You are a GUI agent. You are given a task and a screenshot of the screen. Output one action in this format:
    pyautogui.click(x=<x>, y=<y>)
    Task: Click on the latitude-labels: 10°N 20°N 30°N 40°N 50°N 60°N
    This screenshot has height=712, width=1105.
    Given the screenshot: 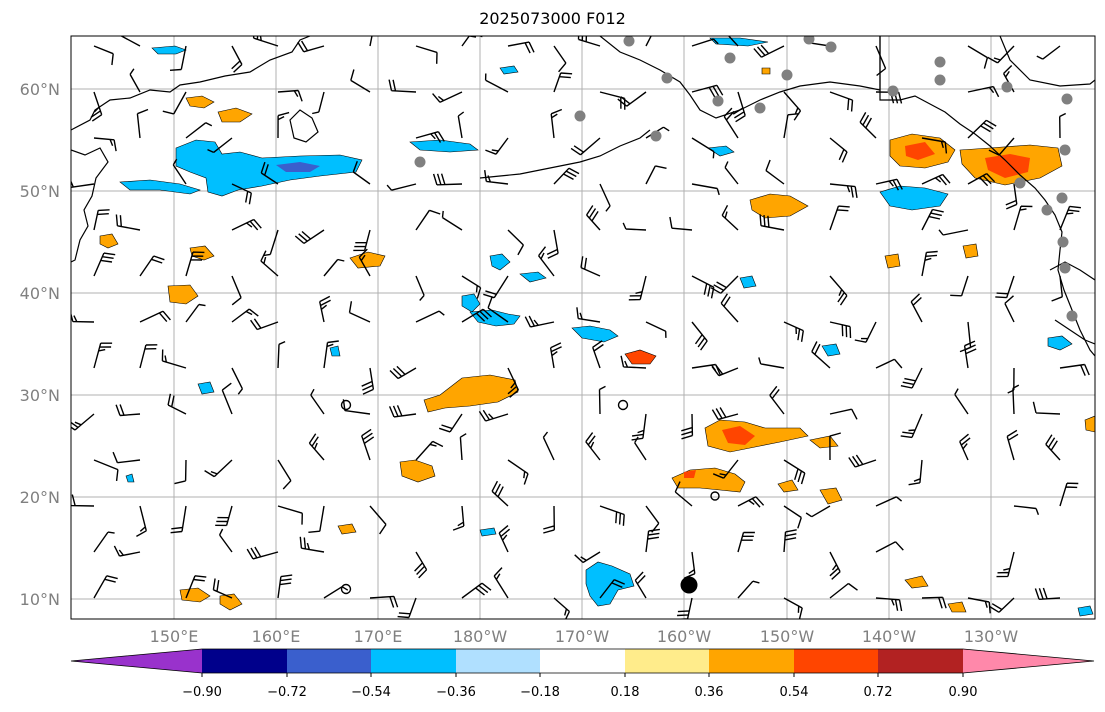 What is the action you would take?
    pyautogui.click(x=40, y=344)
    